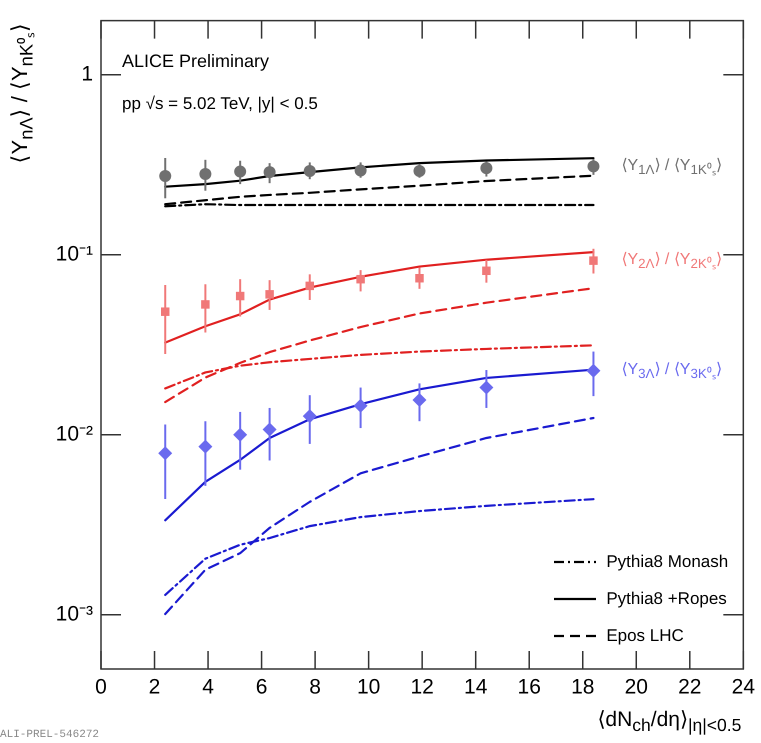  What do you see at coordinates (315, 686) in the screenshot?
I see `x-tick-label: 8` at bounding box center [315, 686].